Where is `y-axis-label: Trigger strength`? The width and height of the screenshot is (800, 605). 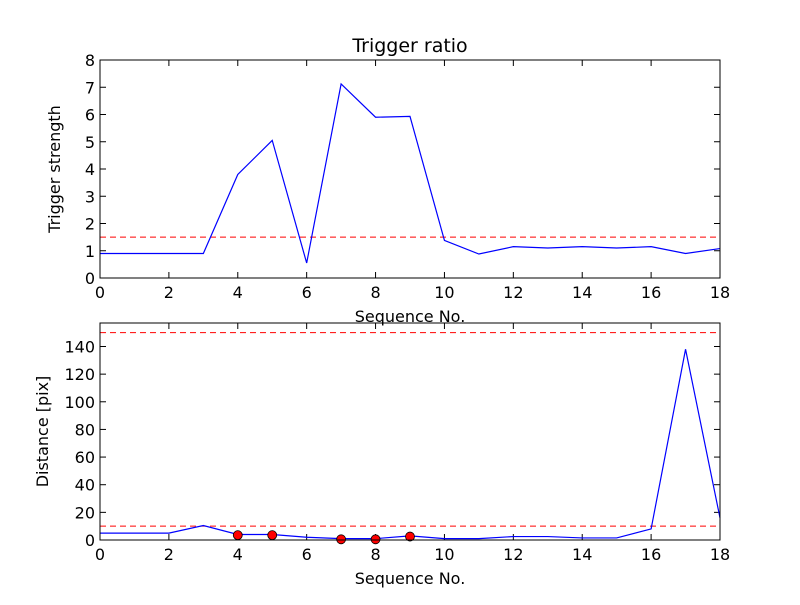 y-axis-label: Trigger strength is located at coordinates (54, 169).